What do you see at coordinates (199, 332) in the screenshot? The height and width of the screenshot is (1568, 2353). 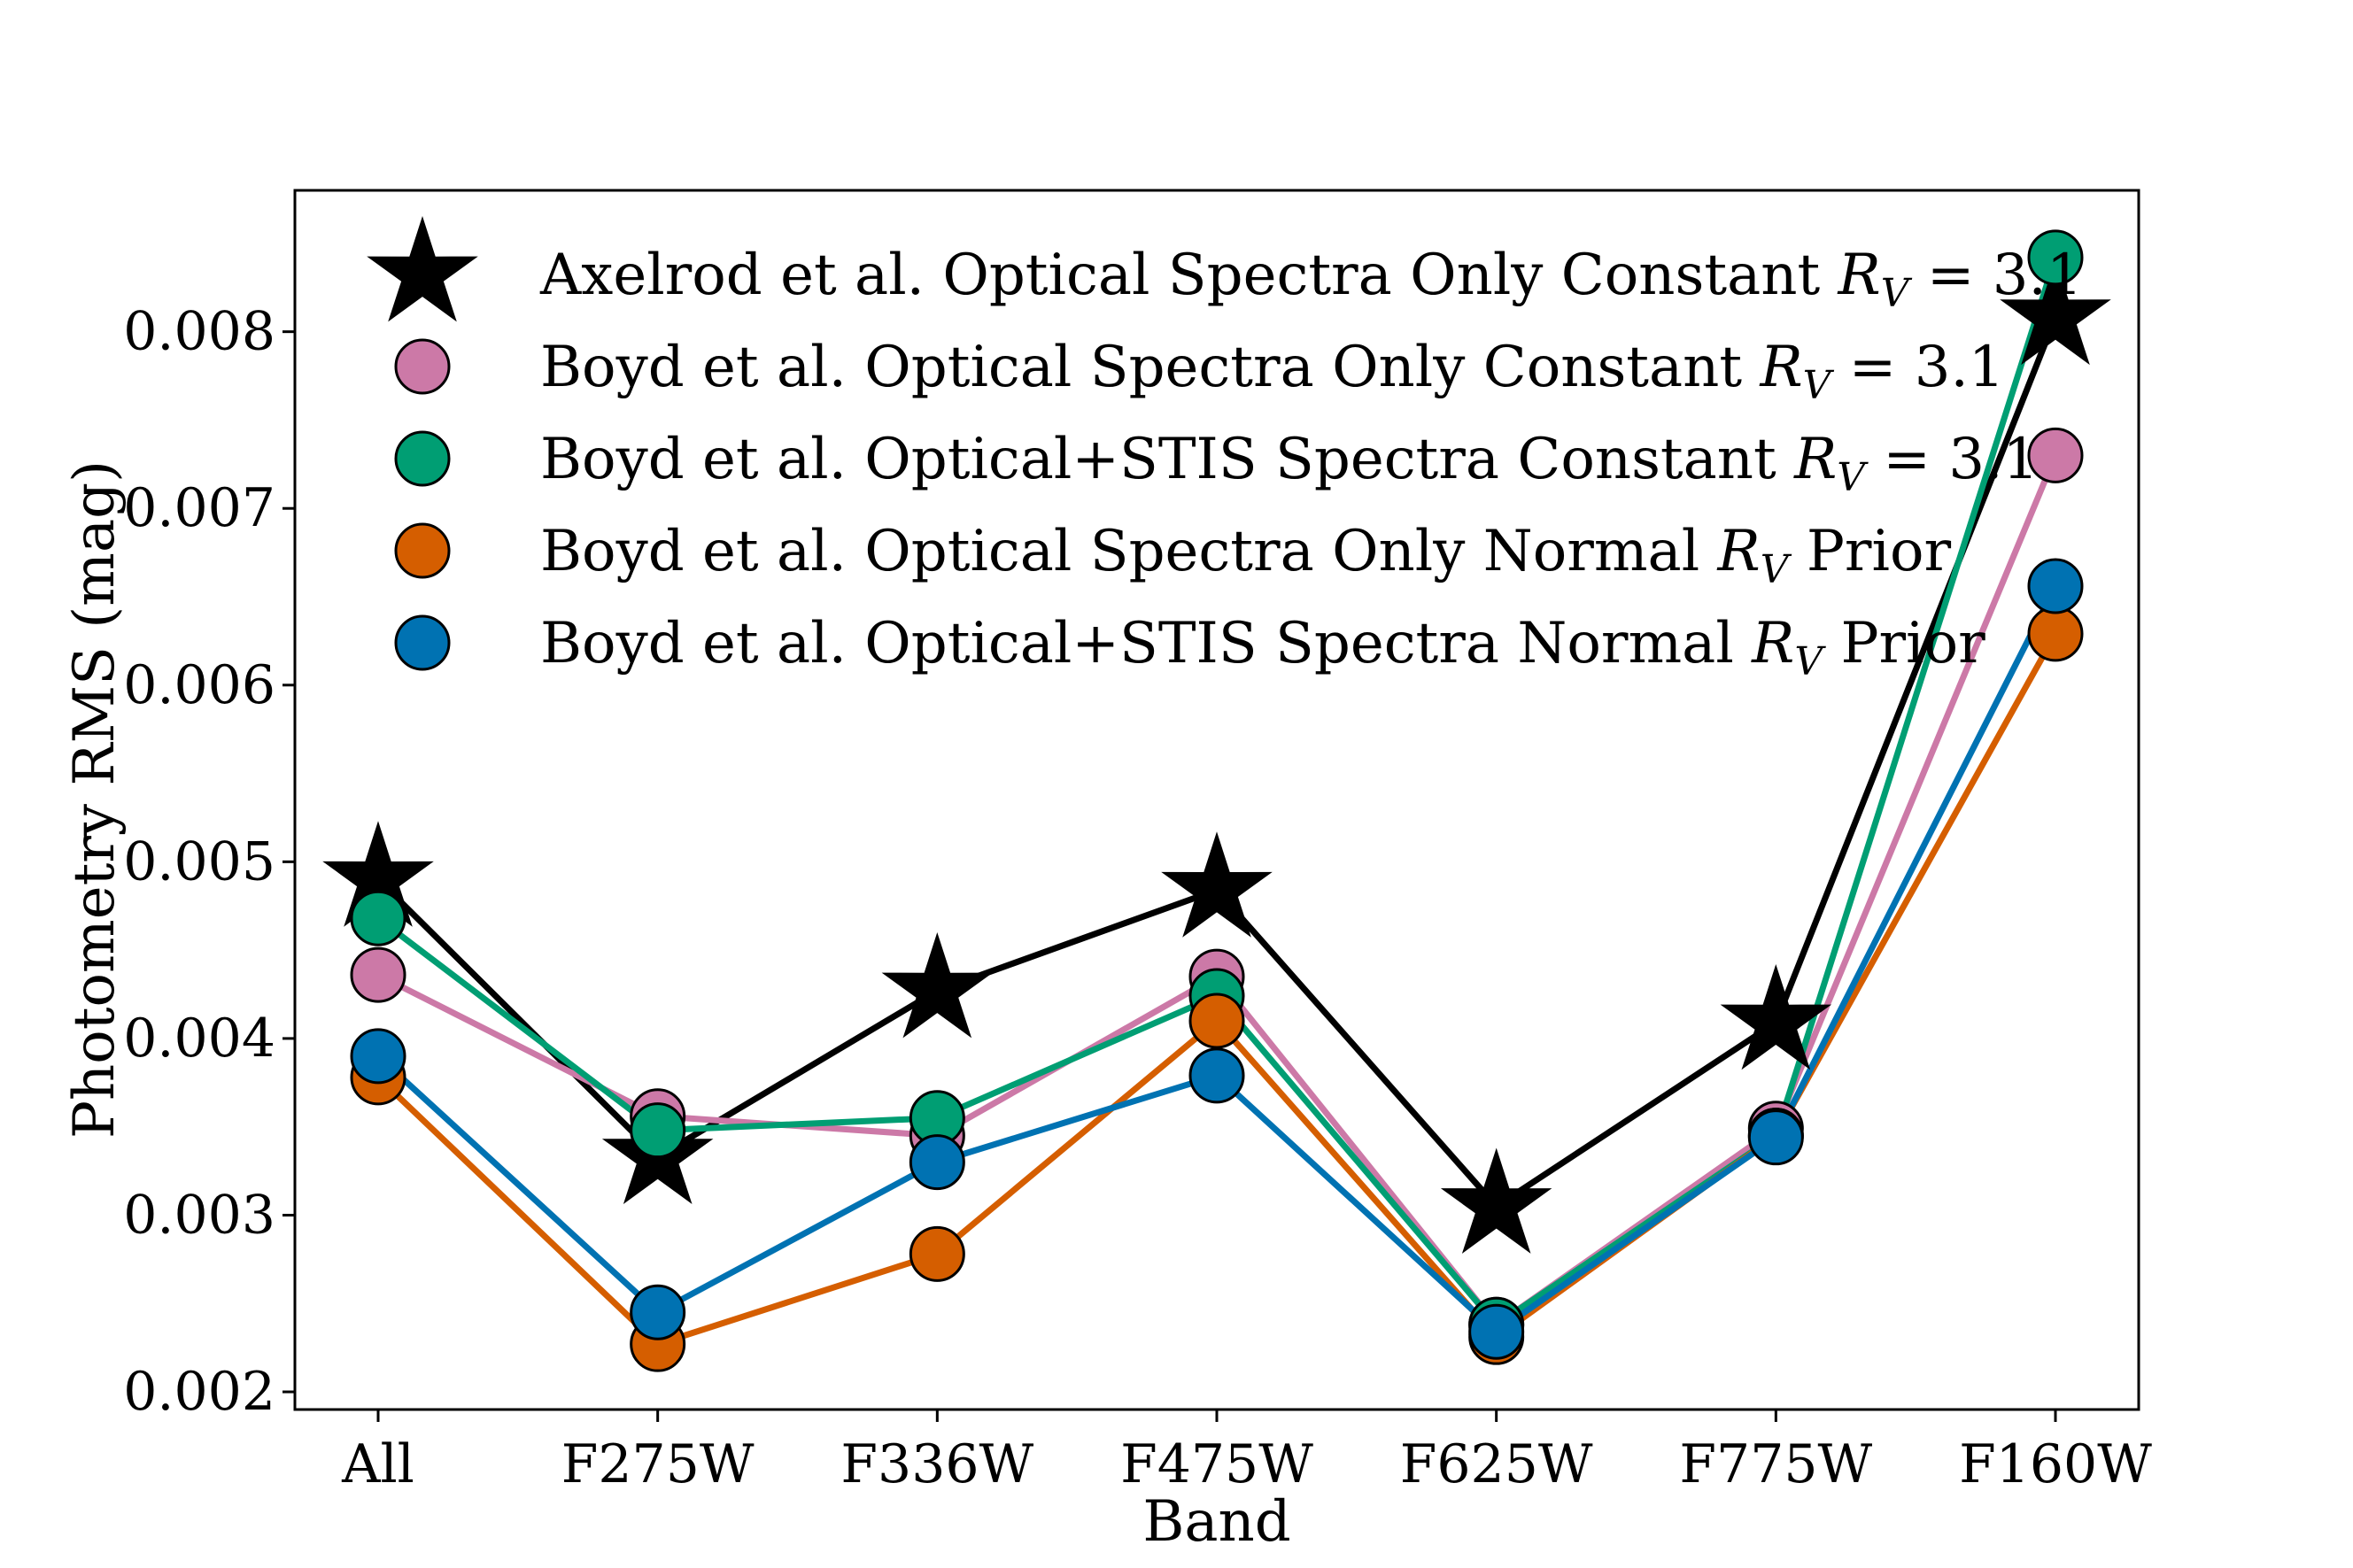 I see `y-tick-label: 0.008` at bounding box center [199, 332].